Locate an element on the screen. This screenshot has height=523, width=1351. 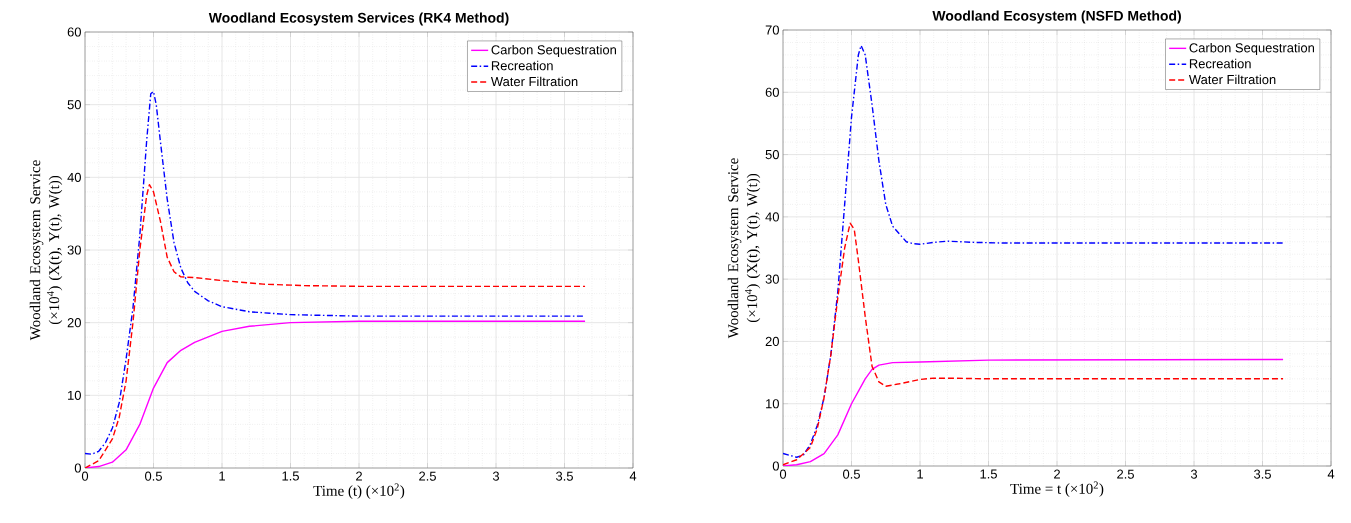
y-tick-label: 0 is located at coordinates (775, 466).